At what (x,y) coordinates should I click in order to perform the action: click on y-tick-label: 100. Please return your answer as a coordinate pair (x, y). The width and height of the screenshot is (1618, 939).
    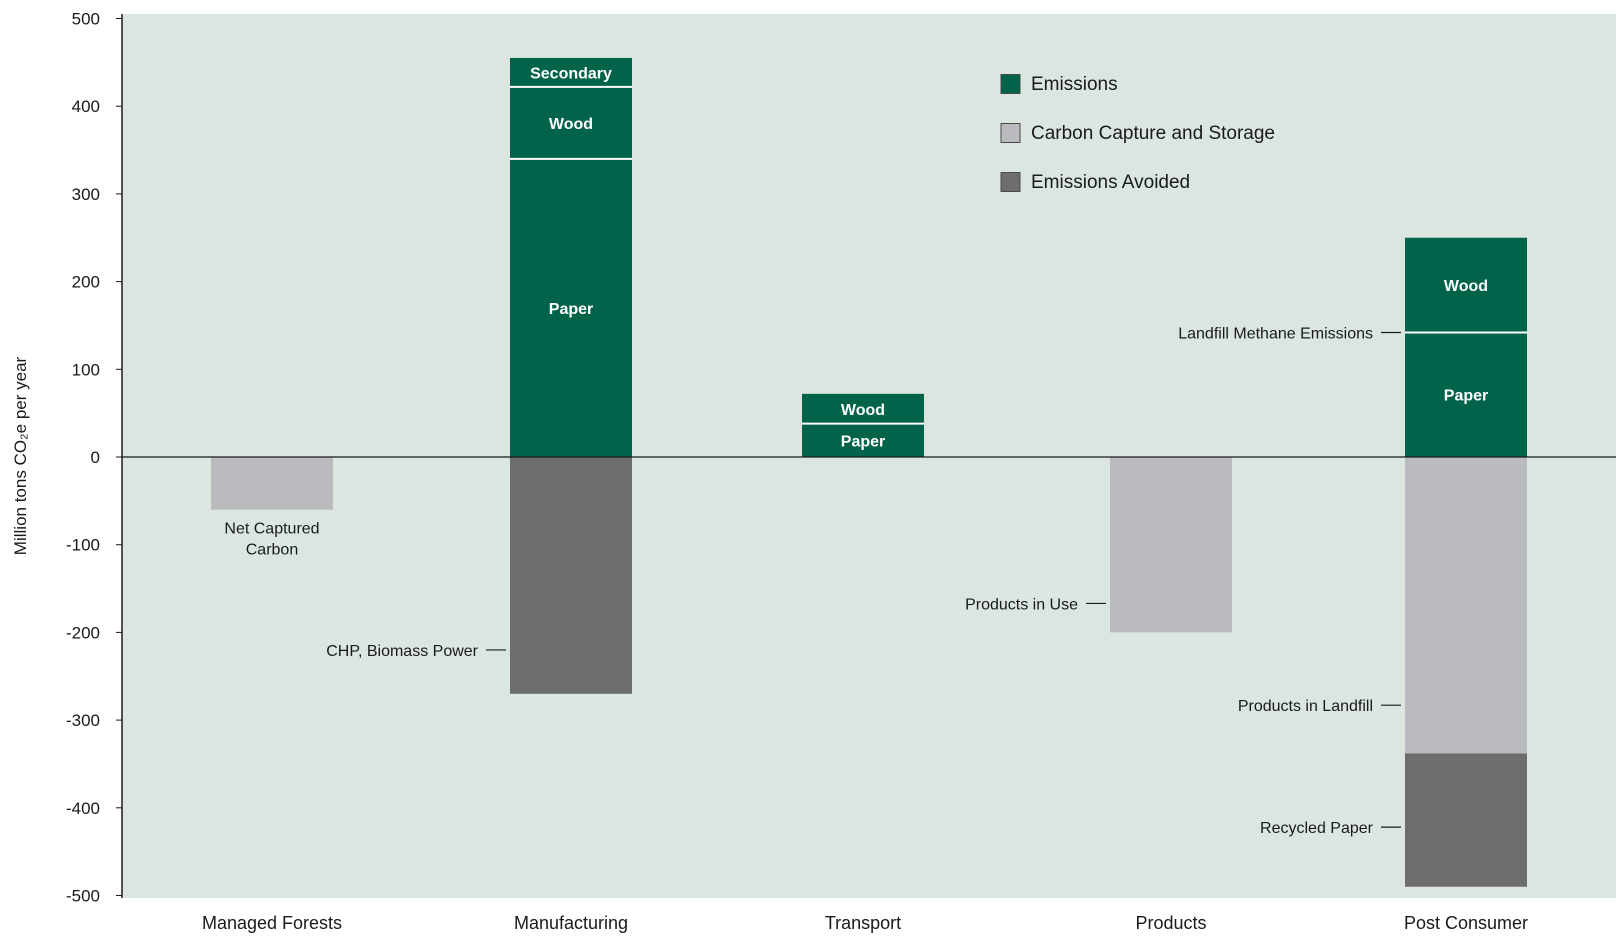
    Looking at the image, I should click on (86, 369).